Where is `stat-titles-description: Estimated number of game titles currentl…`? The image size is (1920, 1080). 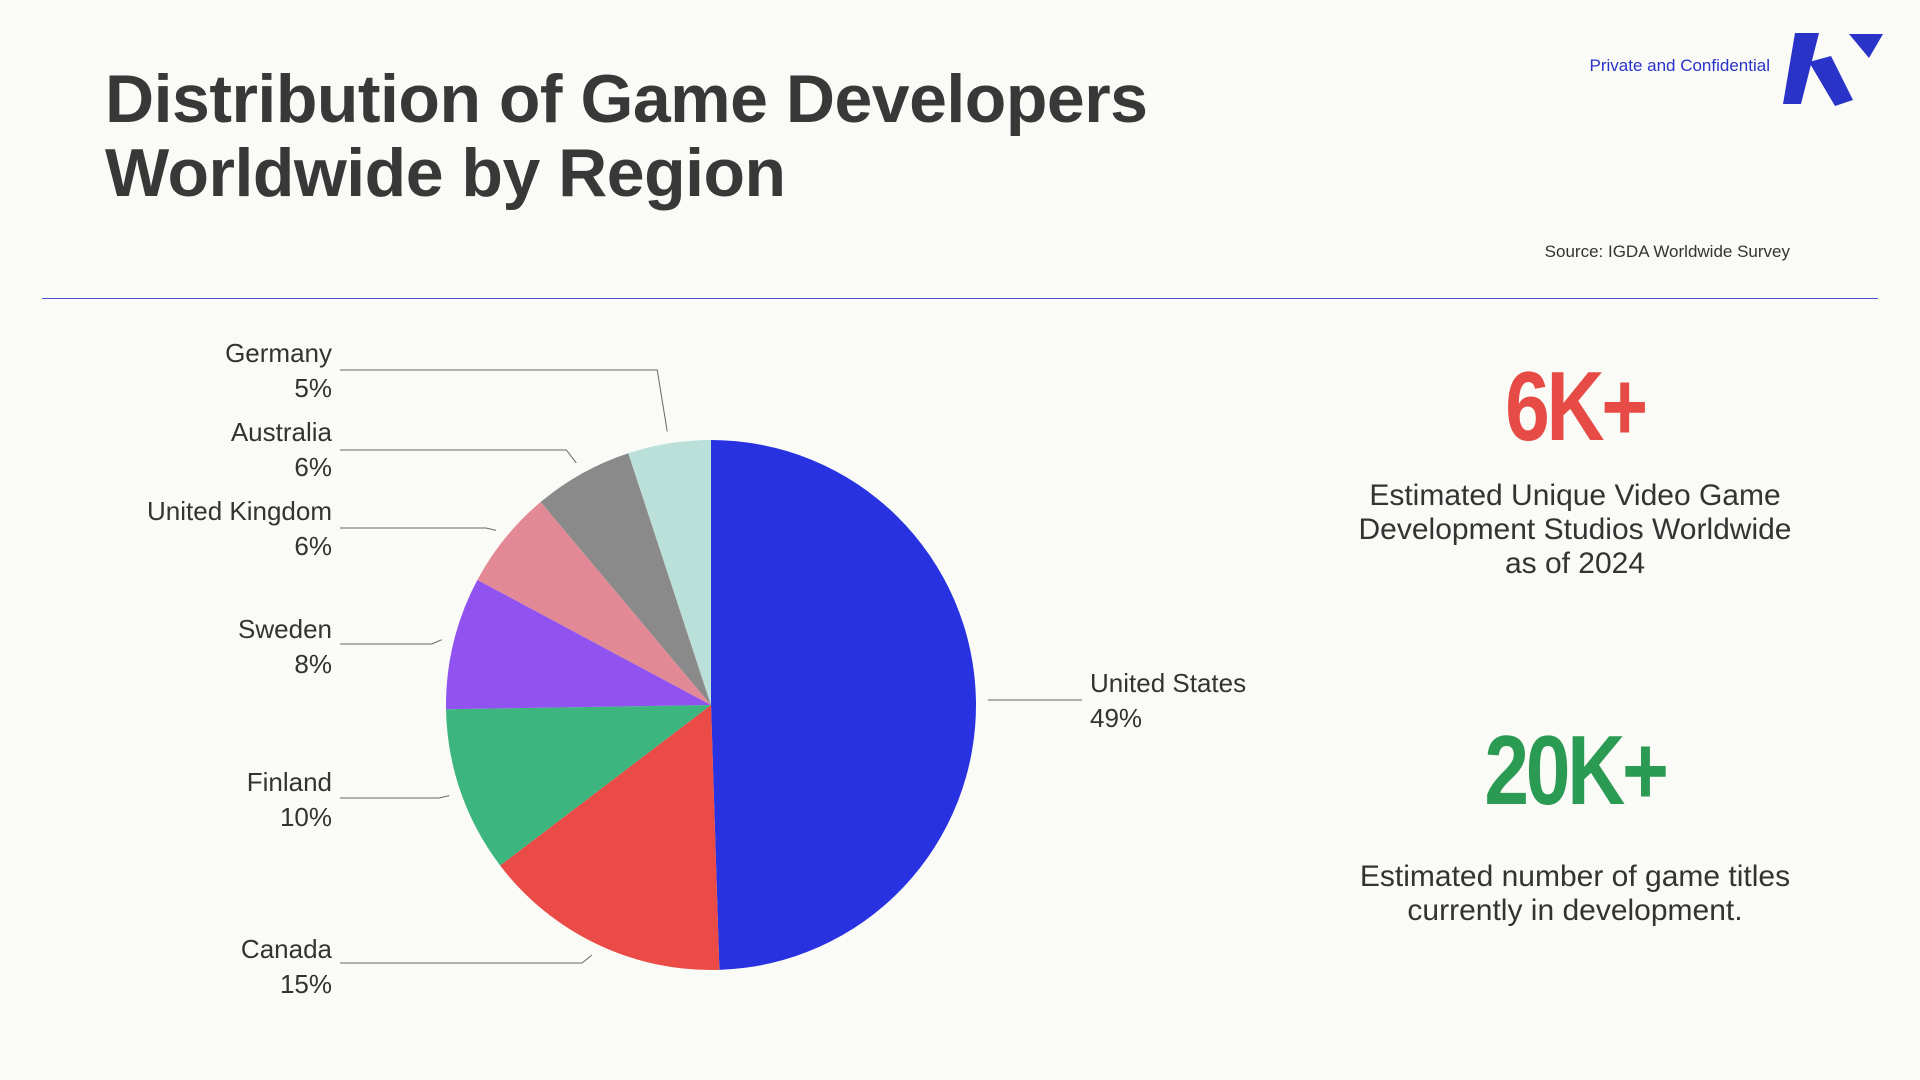
stat-titles-description: Estimated number of game titles currentl… is located at coordinates (1575, 894).